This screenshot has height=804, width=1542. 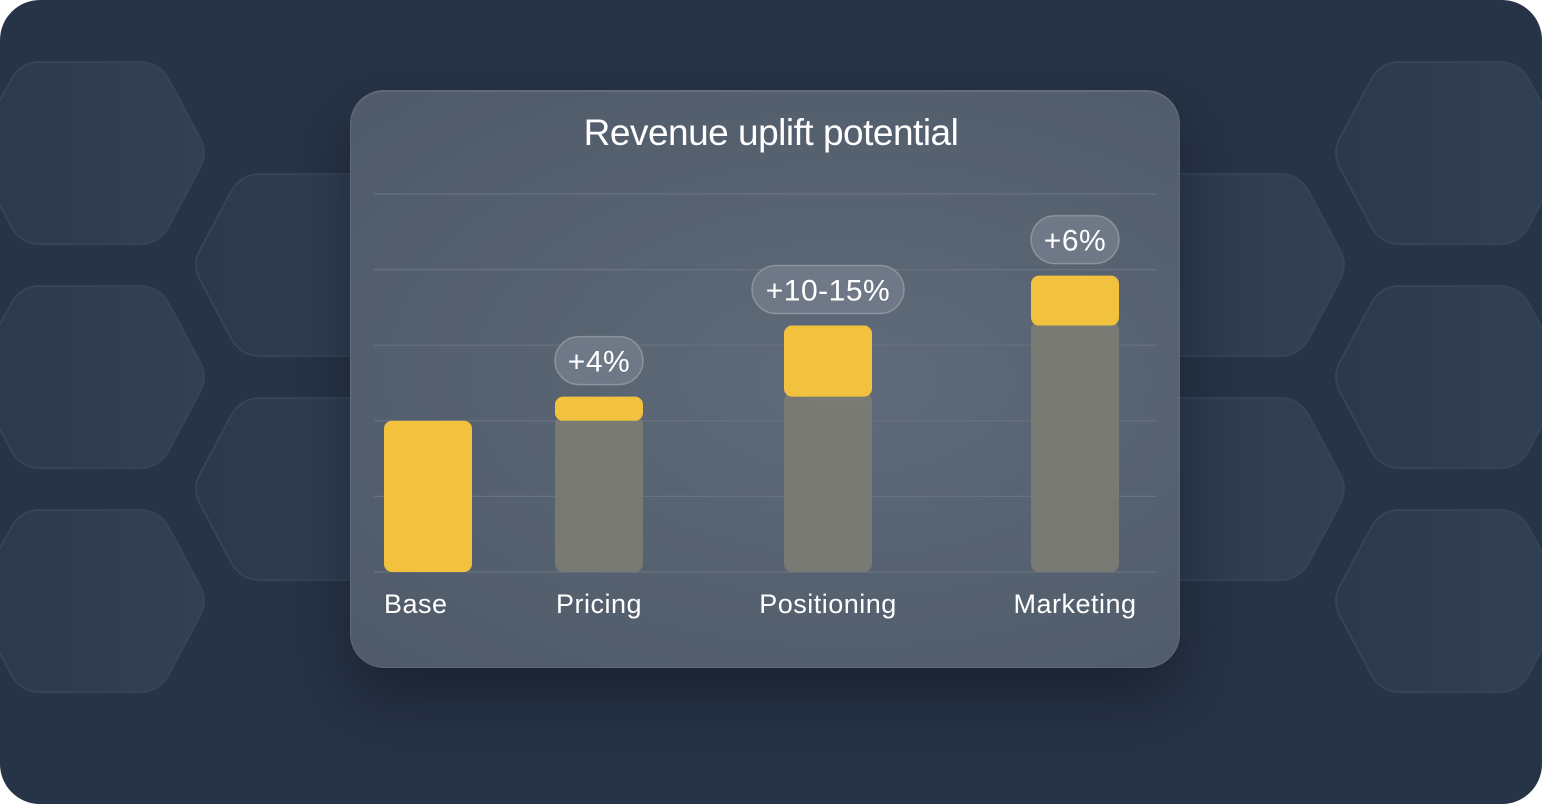 I want to click on bar, so click(x=428, y=496).